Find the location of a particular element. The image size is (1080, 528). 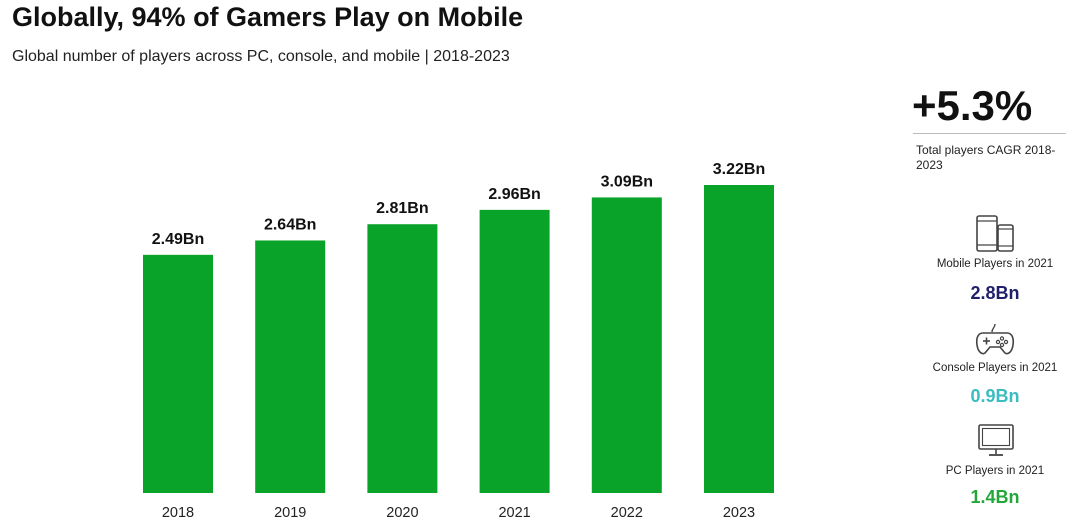

data-label-2018: 2.49Bn is located at coordinates (178, 239).